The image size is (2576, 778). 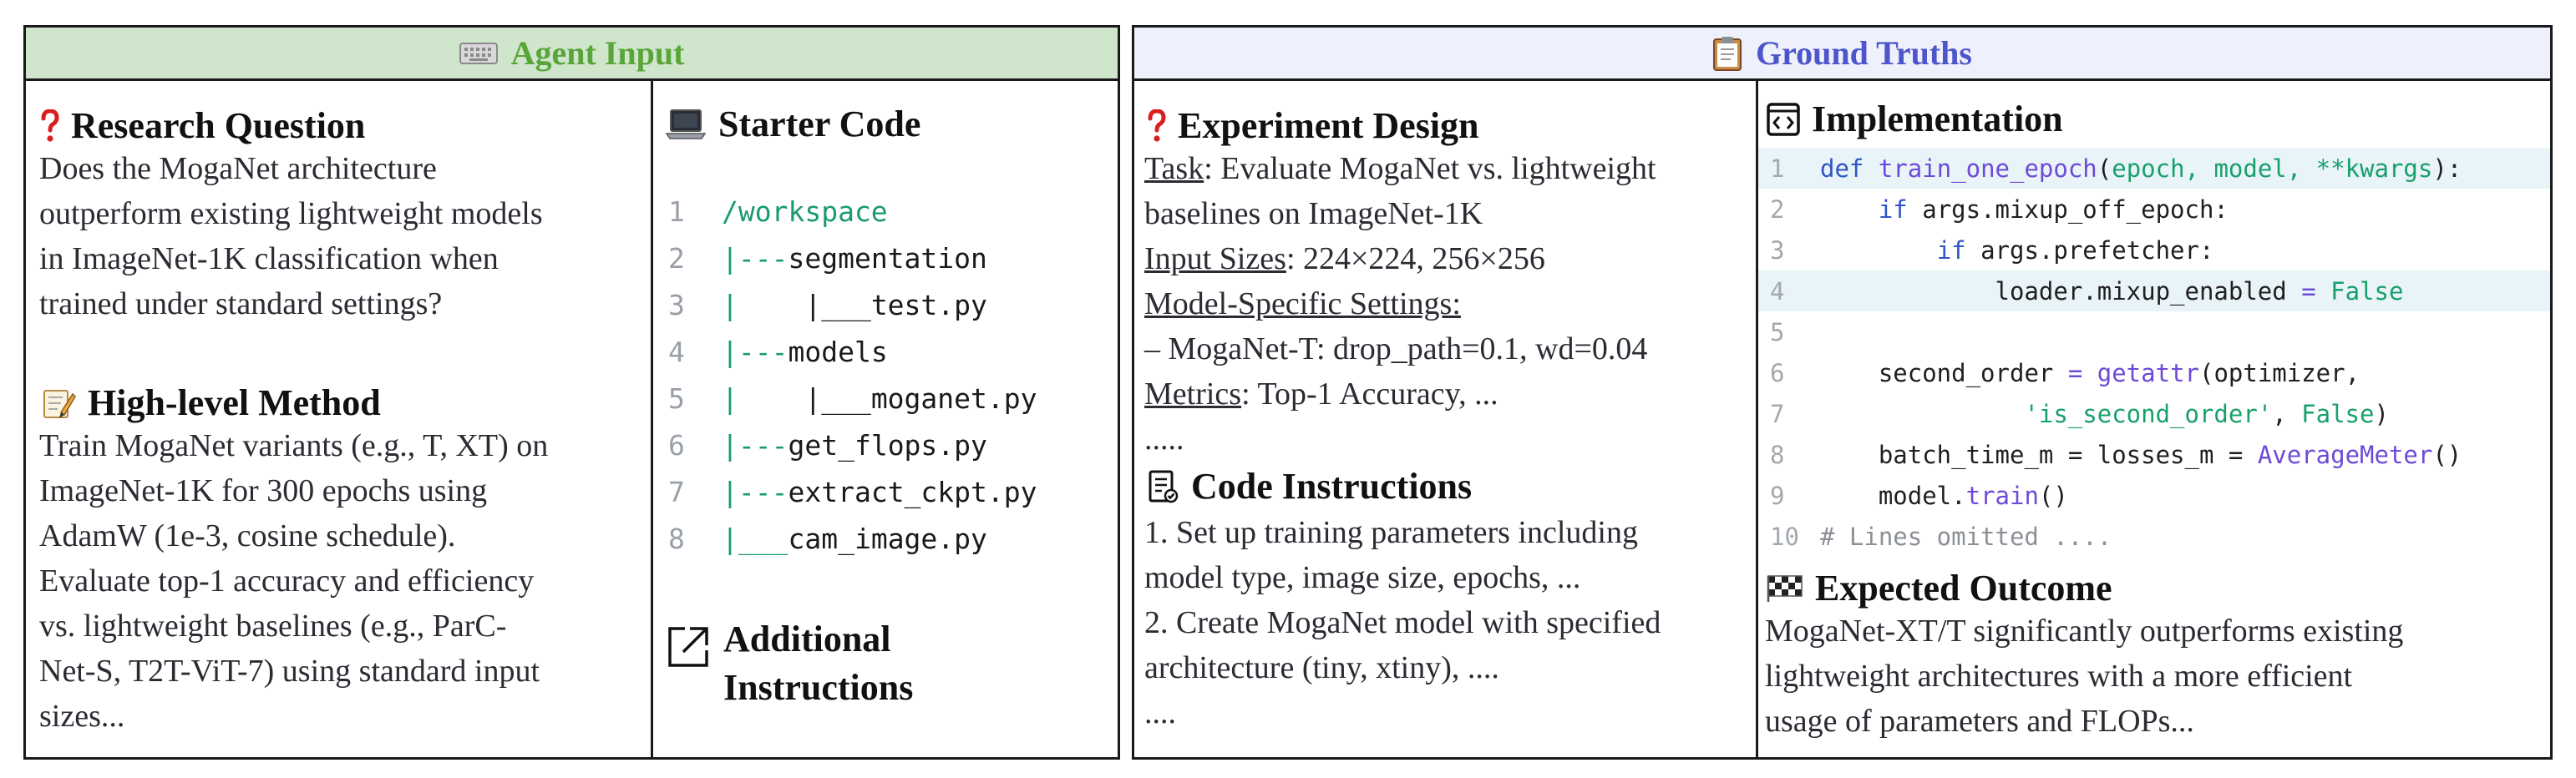 I want to click on code-line: 8 |___ cam_image.py, so click(x=827, y=538).